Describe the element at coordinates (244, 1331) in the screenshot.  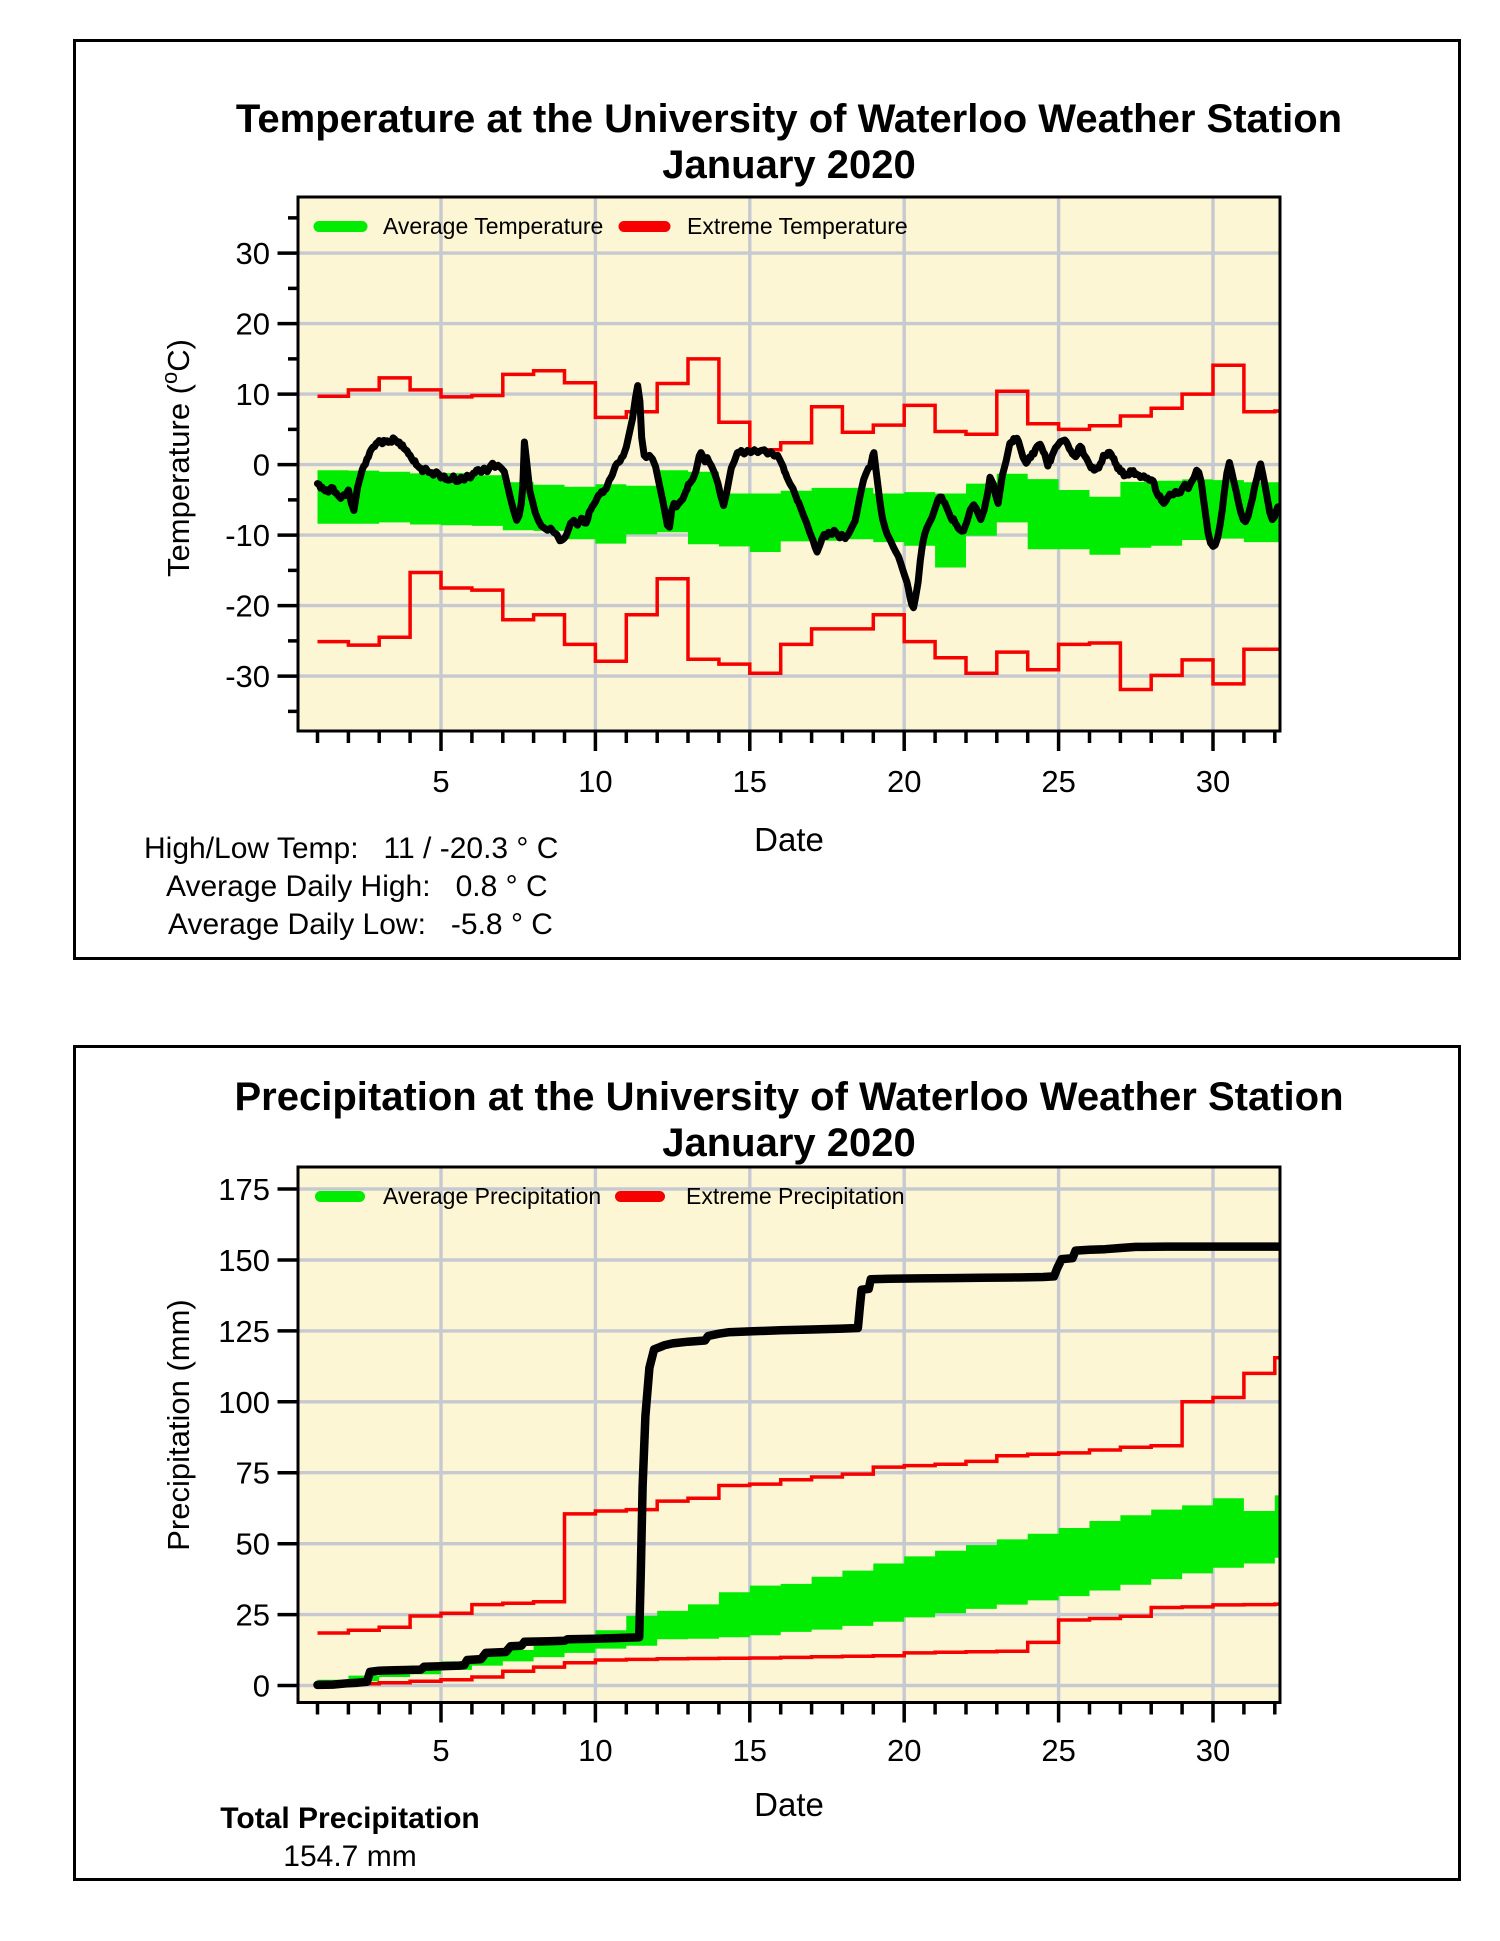
I see `svg-text: 125` at that location.